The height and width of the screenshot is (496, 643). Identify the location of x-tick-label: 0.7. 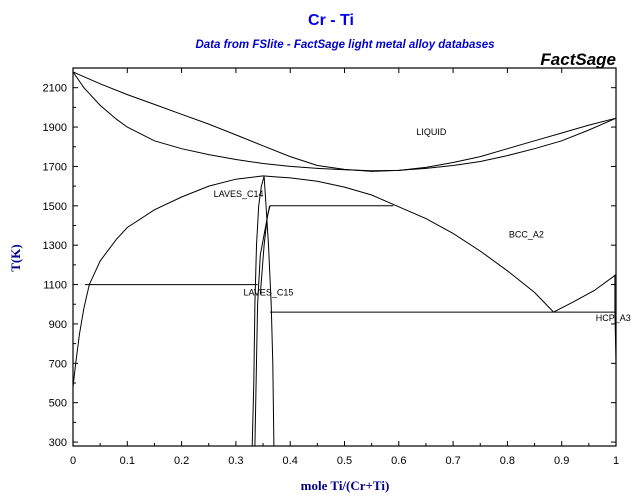
(452, 461).